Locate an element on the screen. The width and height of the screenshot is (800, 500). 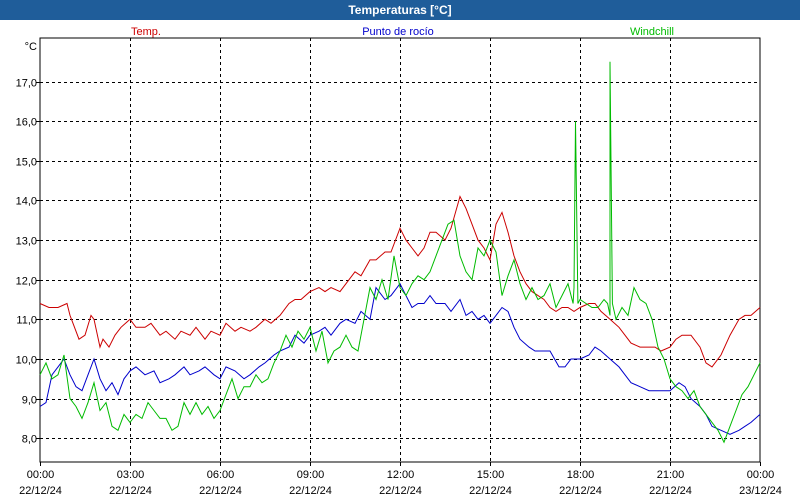
y-tick-label: 11,0 is located at coordinates (26, 321).